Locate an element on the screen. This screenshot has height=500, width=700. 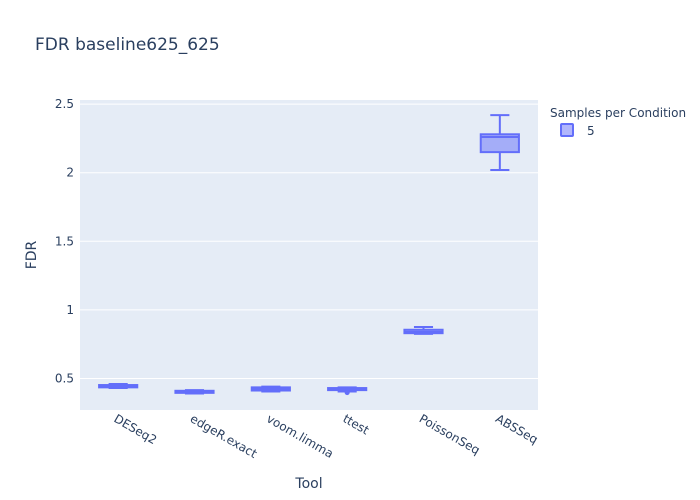
y-tick-label: 0.5 is located at coordinates (64, 378).